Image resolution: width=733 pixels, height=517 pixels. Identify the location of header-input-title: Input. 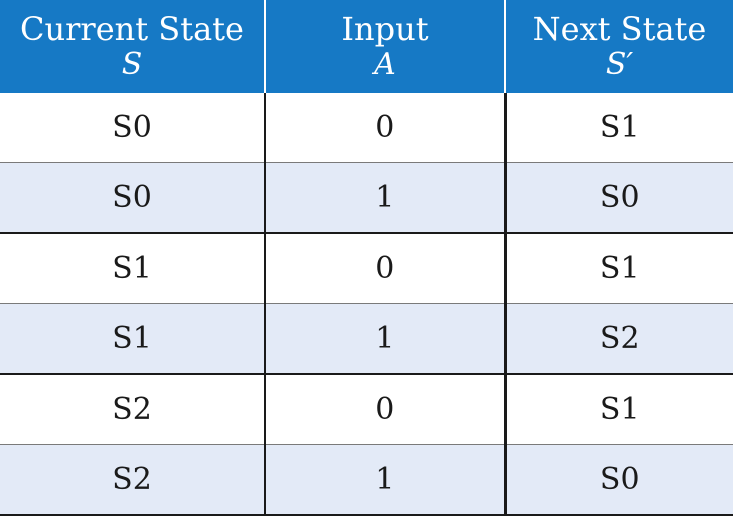
(385, 28).